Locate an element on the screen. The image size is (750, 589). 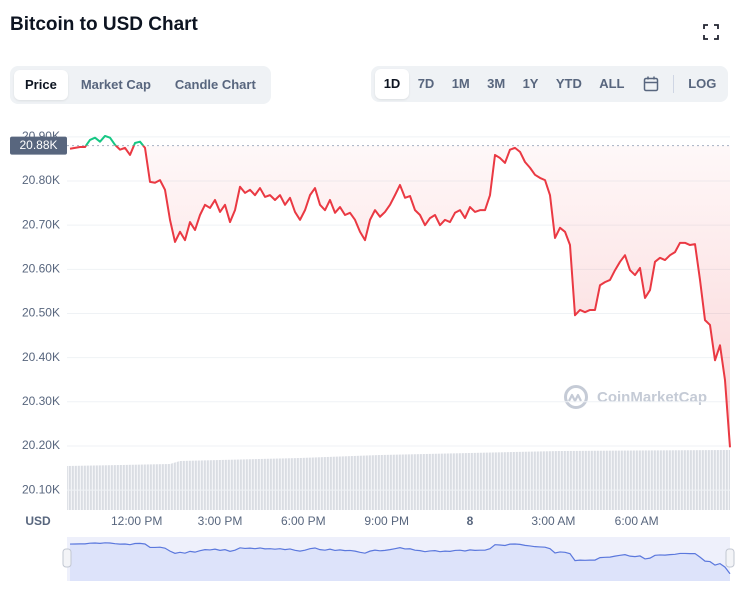
log-button: LOG is located at coordinates (702, 83).